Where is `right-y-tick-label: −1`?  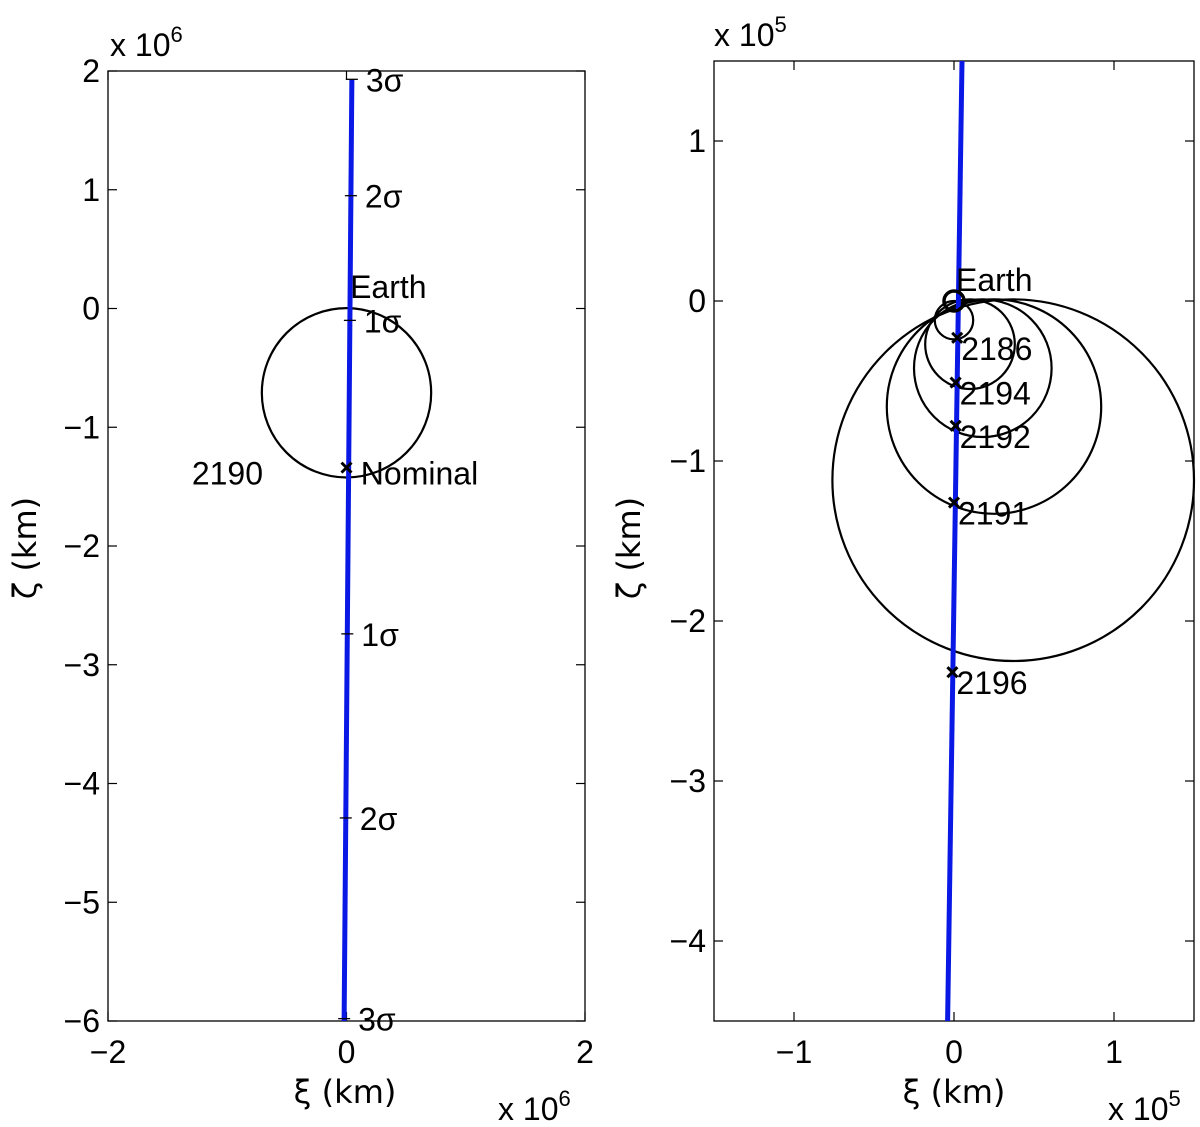
right-y-tick-label: −1 is located at coordinates (688, 461).